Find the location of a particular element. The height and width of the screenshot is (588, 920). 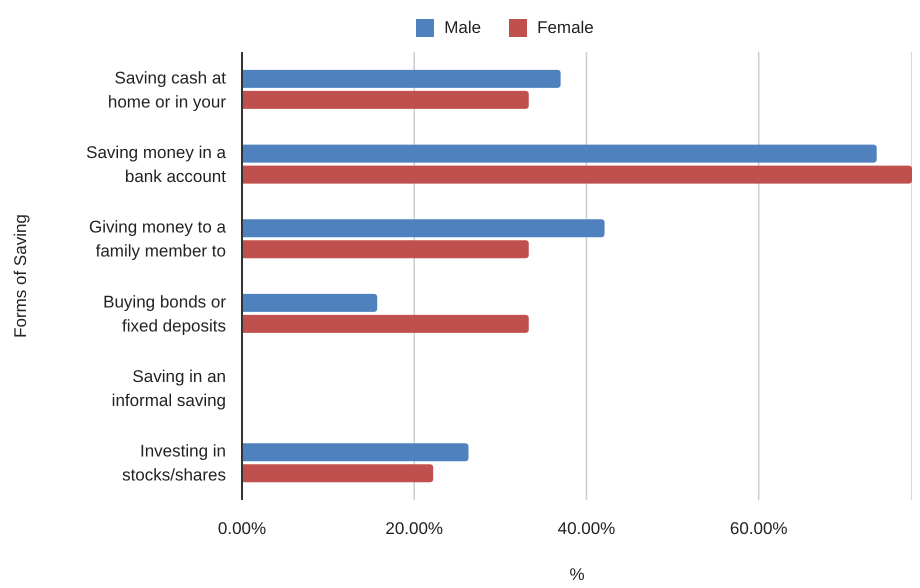

y-tick-label: Buying bonds or fixed deposits is located at coordinates (164, 313).